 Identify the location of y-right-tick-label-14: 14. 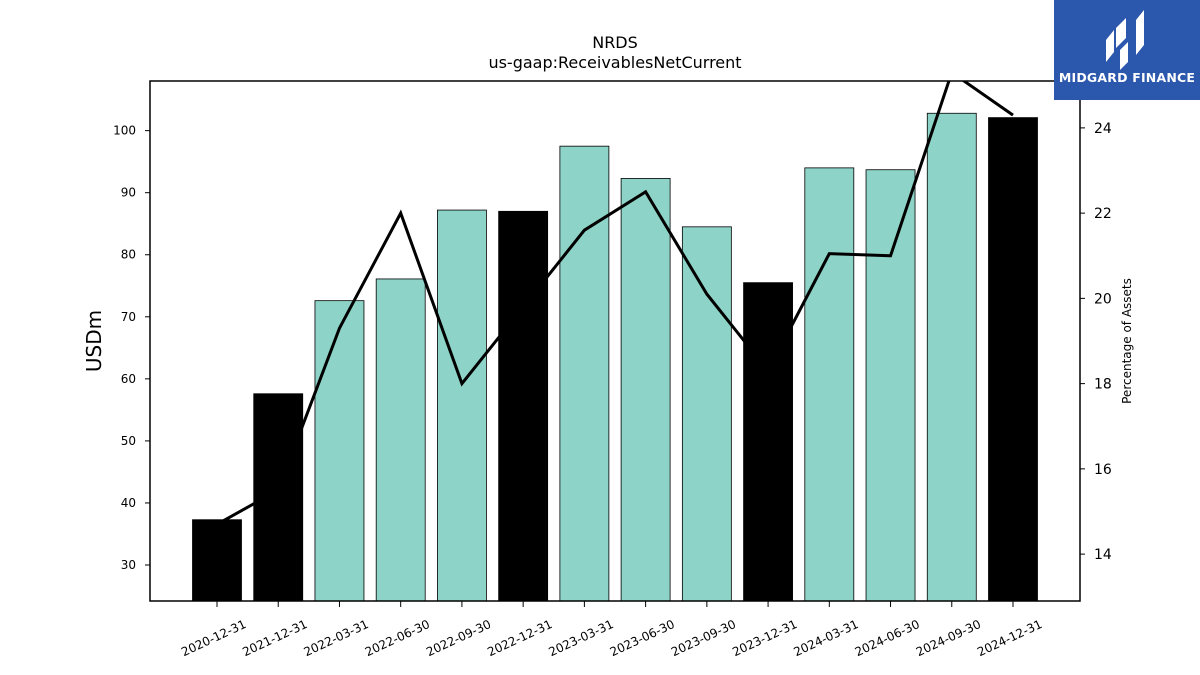
(1103, 555).